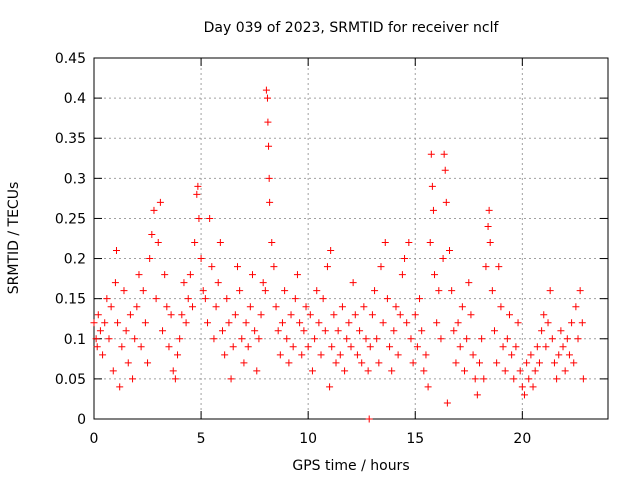 The width and height of the screenshot is (640, 480). What do you see at coordinates (81, 420) in the screenshot?
I see `y-tick-label: 0` at bounding box center [81, 420].